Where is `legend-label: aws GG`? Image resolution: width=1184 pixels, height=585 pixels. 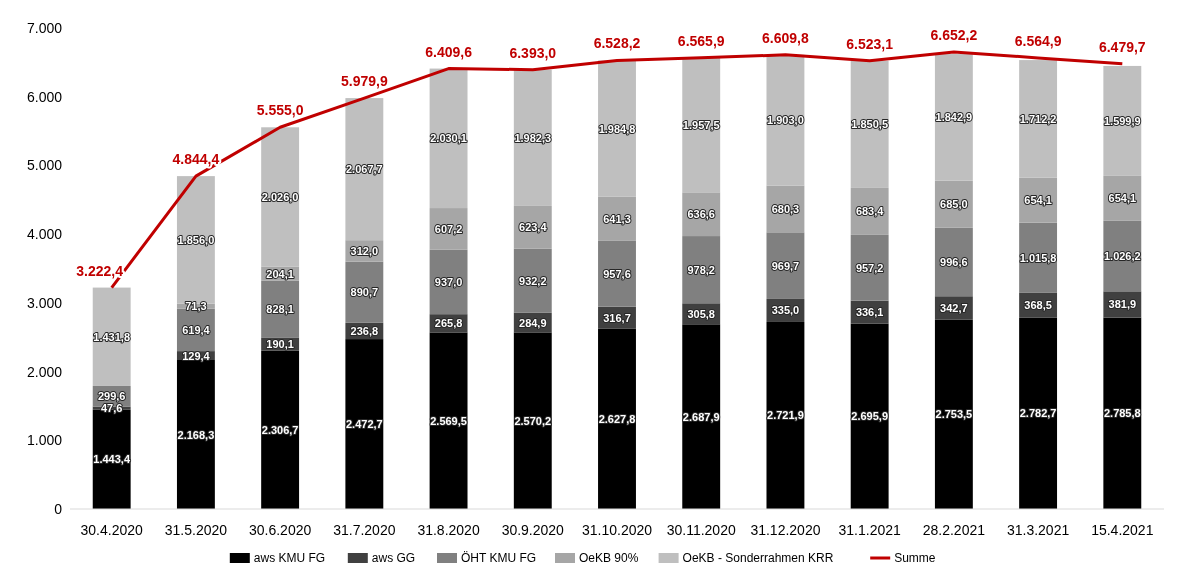
legend-label: aws GG is located at coordinates (393, 558).